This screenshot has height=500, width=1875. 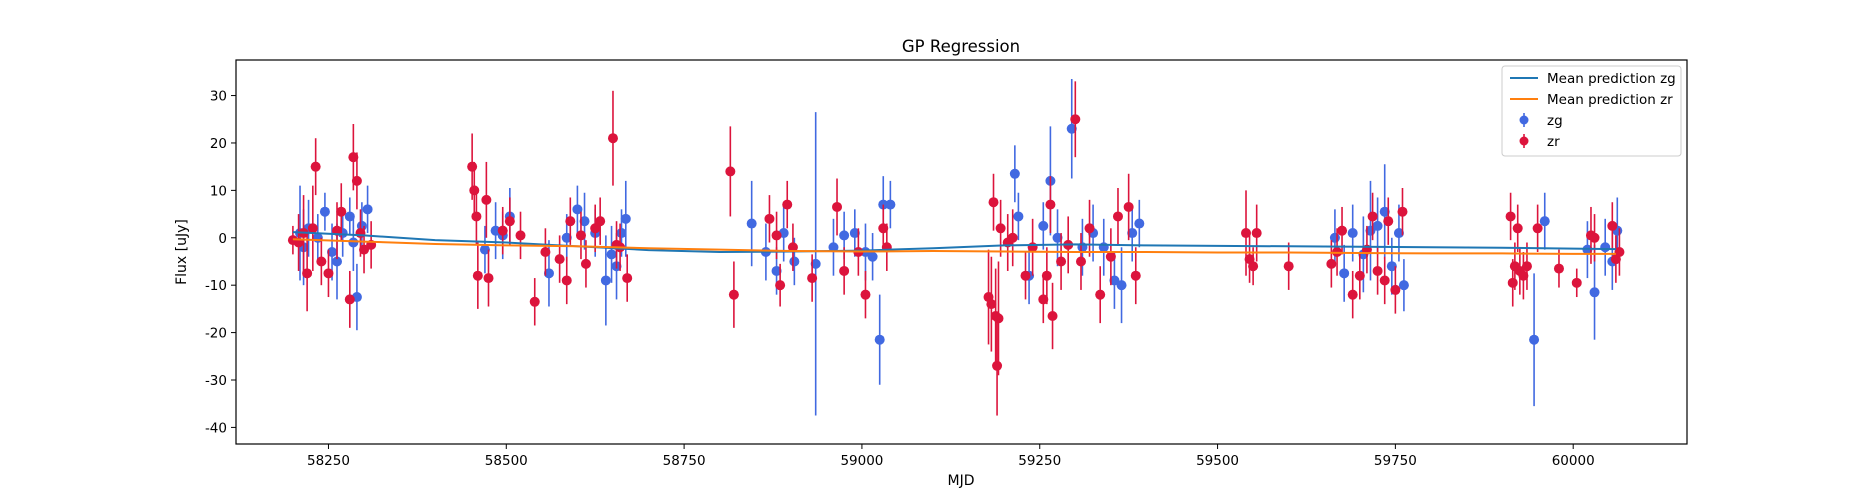 What do you see at coordinates (218, 191) in the screenshot?
I see `y-tick-label: 10` at bounding box center [218, 191].